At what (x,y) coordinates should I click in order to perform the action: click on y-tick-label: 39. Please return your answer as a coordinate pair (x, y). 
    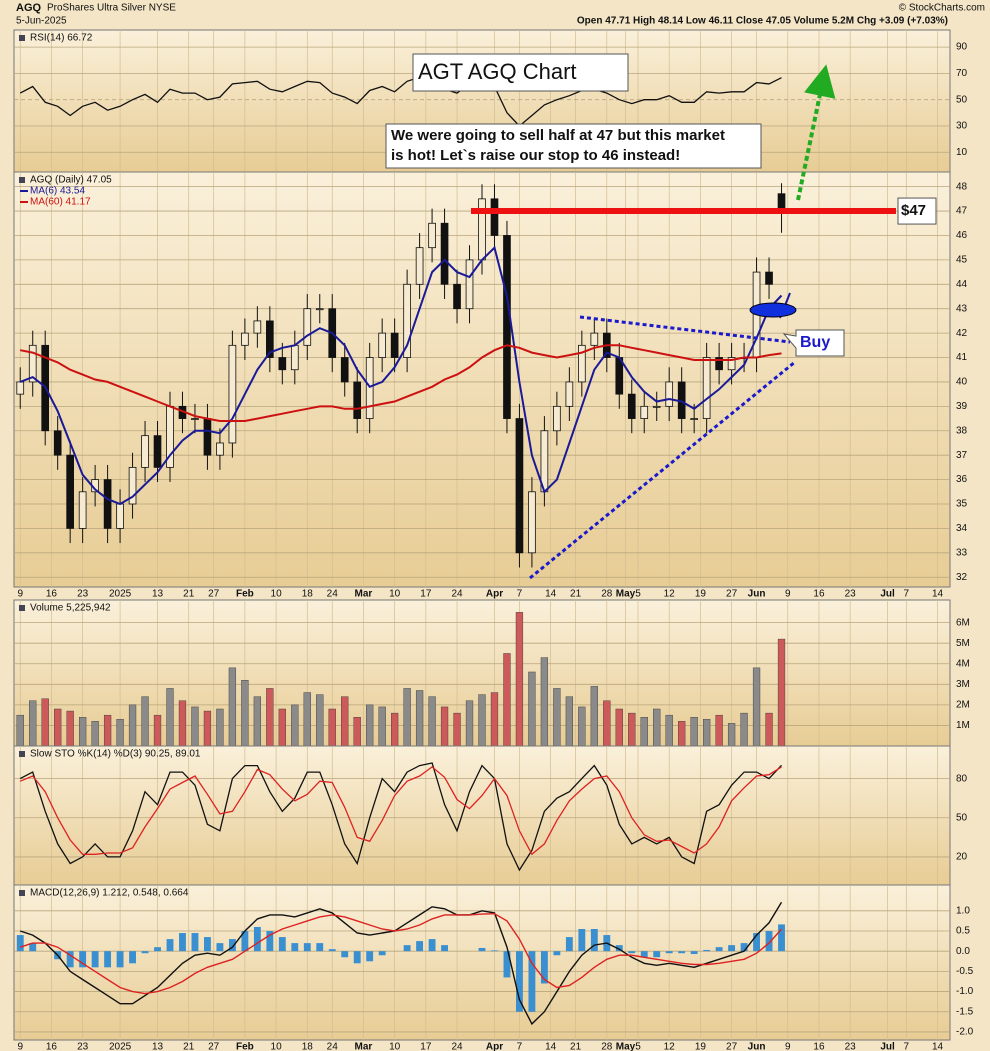
    Looking at the image, I should click on (962, 406).